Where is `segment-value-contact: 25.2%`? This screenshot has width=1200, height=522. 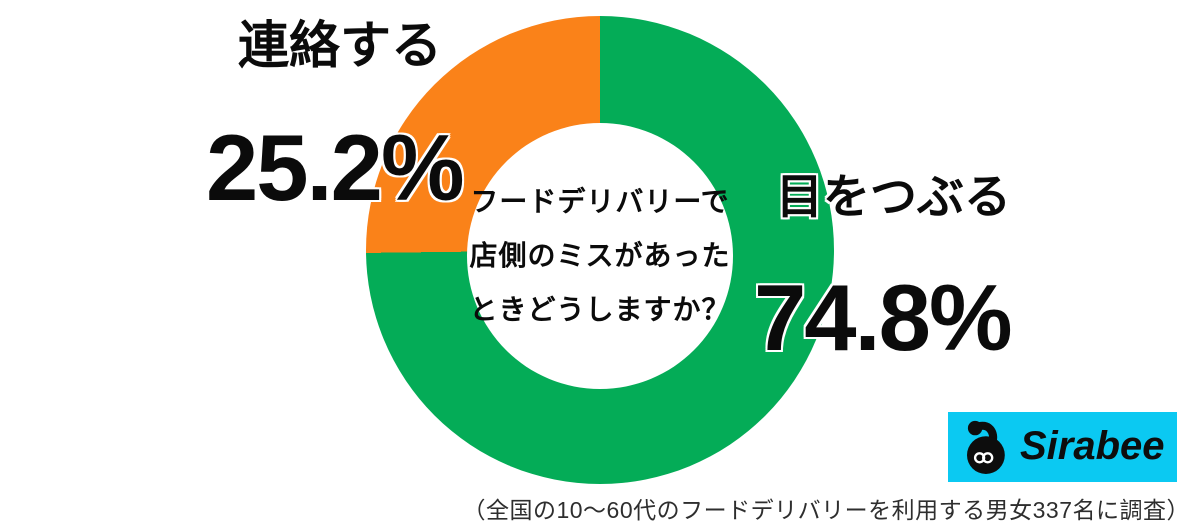 segment-value-contact: 25.2% is located at coordinates (335, 167).